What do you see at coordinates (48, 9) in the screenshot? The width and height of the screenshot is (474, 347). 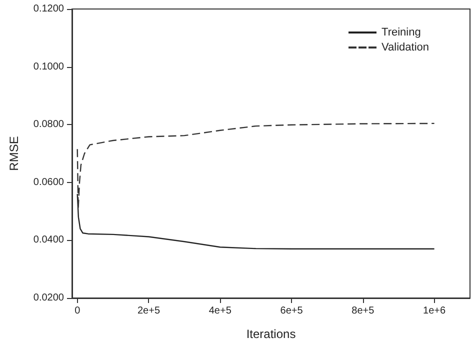 I see `y-tick-label: 0.1200` at bounding box center [48, 9].